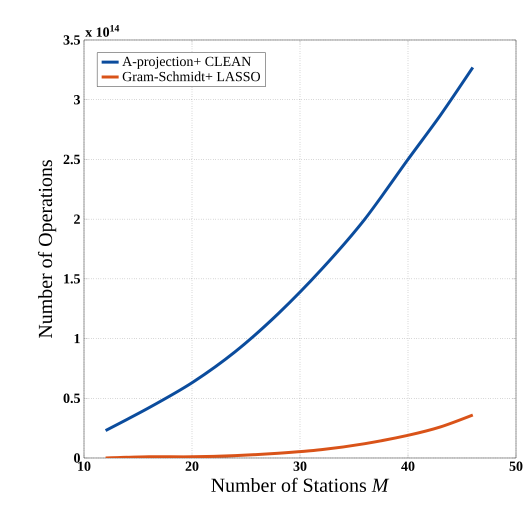 This screenshot has height=522, width=528. What do you see at coordinates (289, 436) in the screenshot?
I see `line-series` at bounding box center [289, 436].